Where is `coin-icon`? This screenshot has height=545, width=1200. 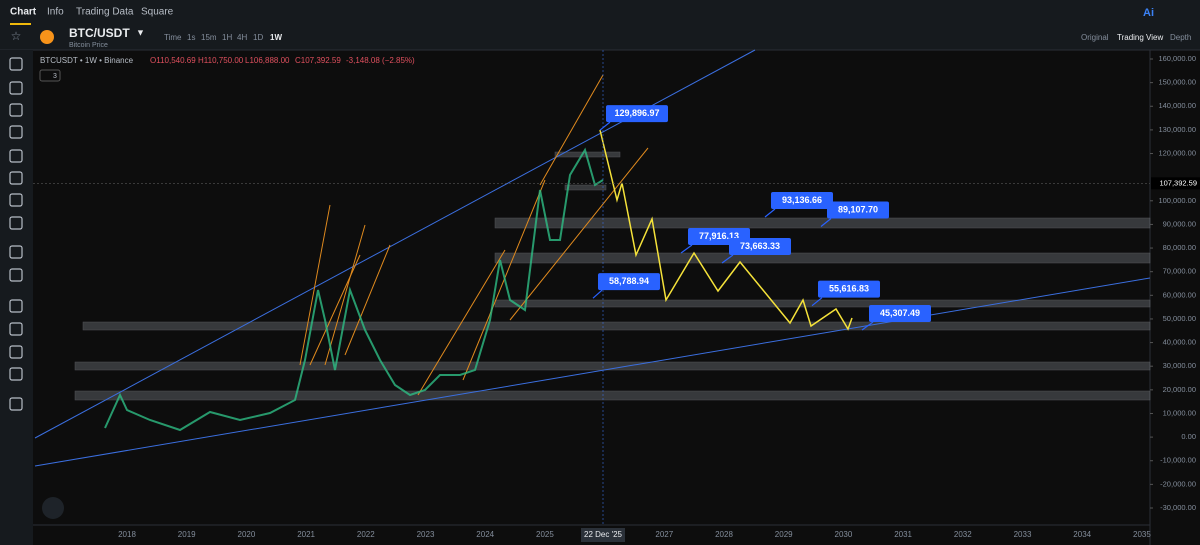 coin-icon is located at coordinates (47, 37).